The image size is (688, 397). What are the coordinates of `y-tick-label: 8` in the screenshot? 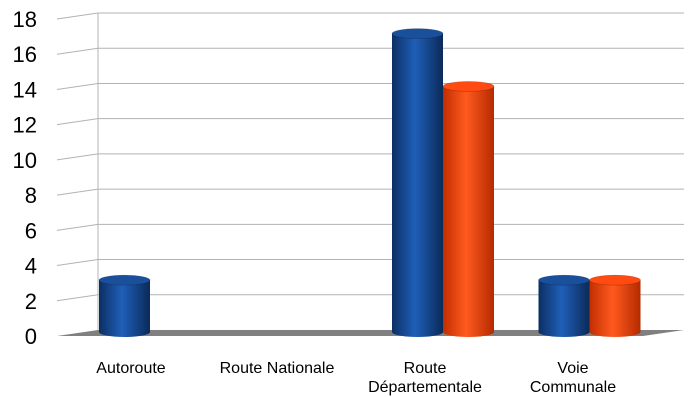 It's located at (31, 195).